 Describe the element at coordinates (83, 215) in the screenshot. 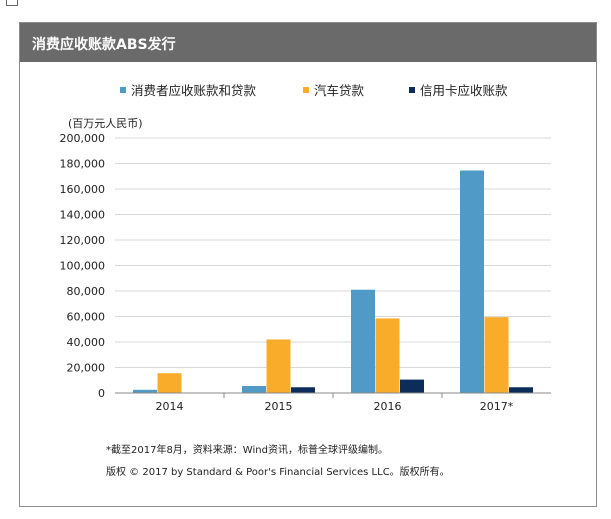

I see `y-tick-label: 140,000` at that location.